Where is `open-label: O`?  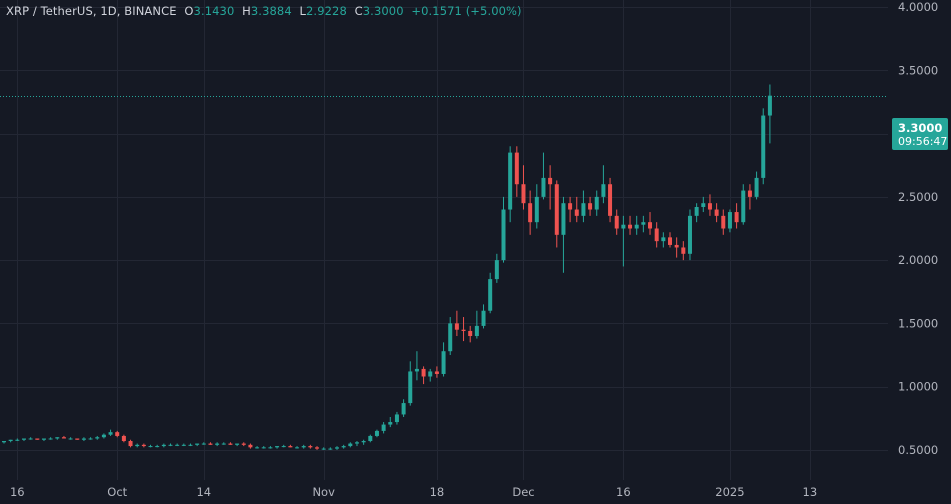 open-label: O is located at coordinates (189, 11).